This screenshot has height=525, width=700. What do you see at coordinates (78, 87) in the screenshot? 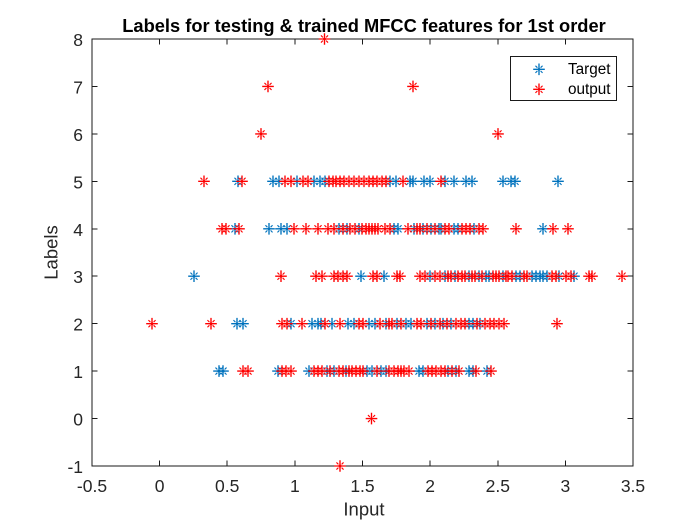
I see `svg-text: 7` at bounding box center [78, 87].